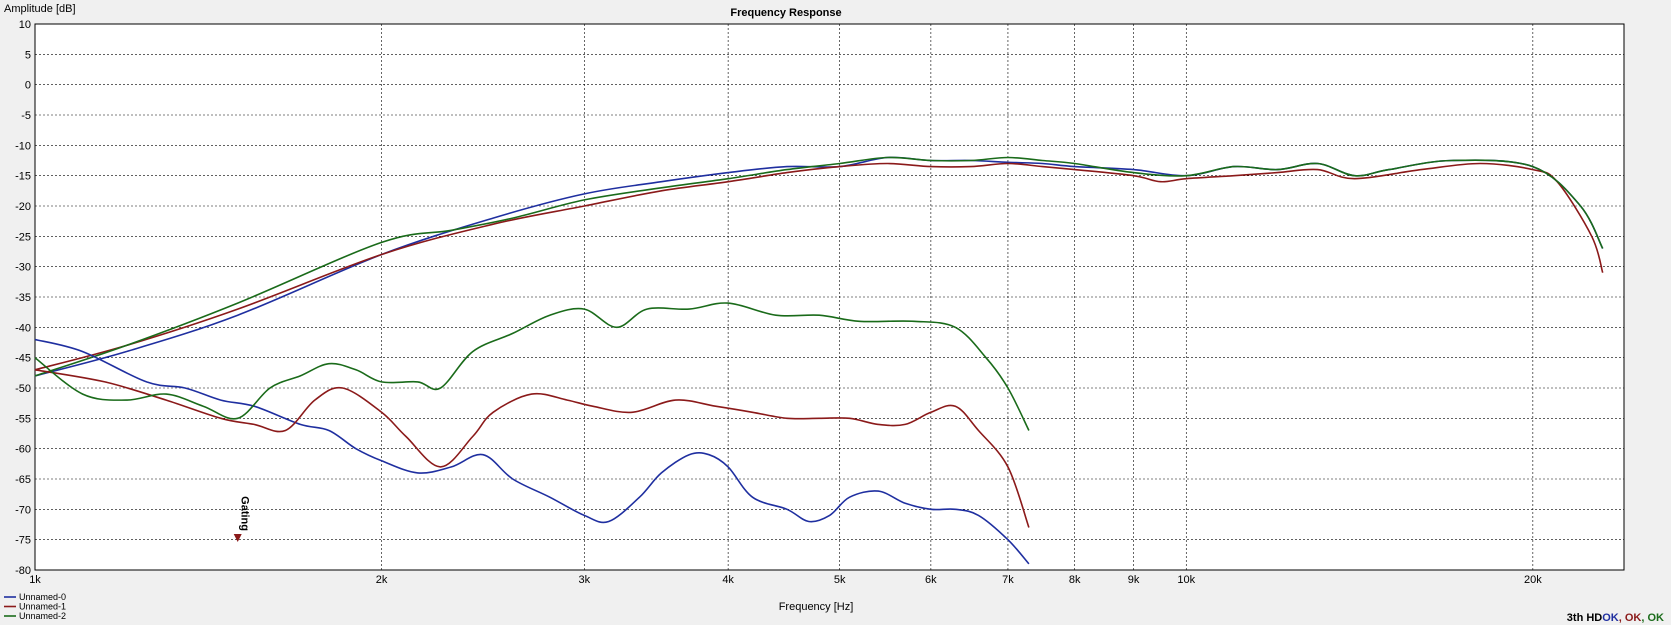 Image resolution: width=1671 pixels, height=625 pixels. I want to click on x-tick-label: 4k, so click(728, 580).